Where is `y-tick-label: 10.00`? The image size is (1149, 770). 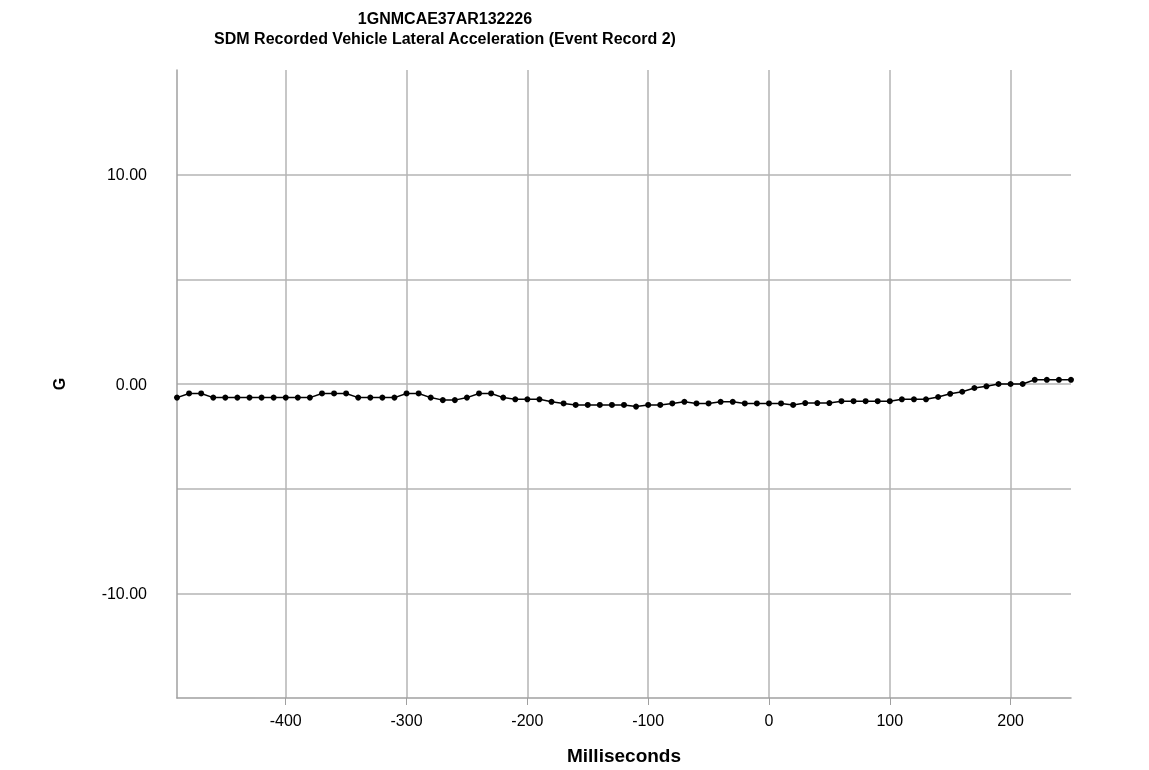
y-tick-label: 10.00 is located at coordinates (127, 175).